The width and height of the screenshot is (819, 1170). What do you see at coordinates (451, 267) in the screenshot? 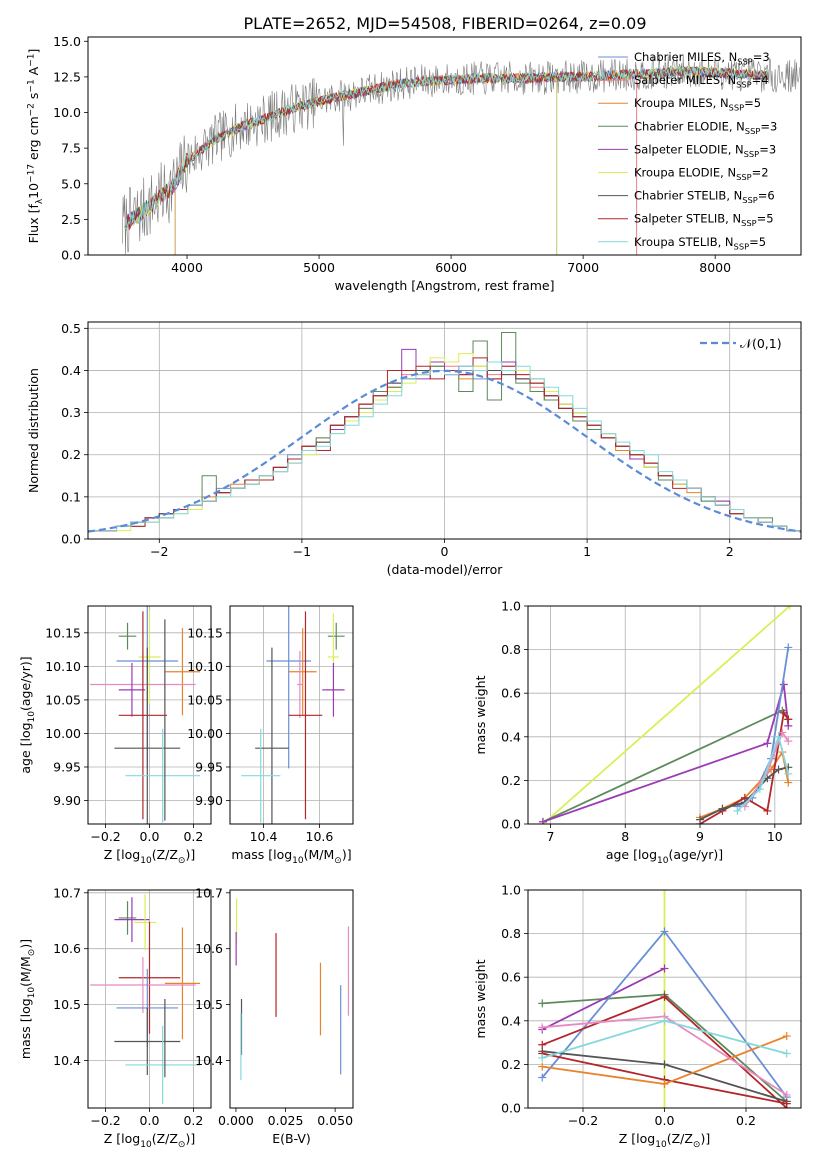
I see `x-tick-label: 6000` at bounding box center [451, 267].